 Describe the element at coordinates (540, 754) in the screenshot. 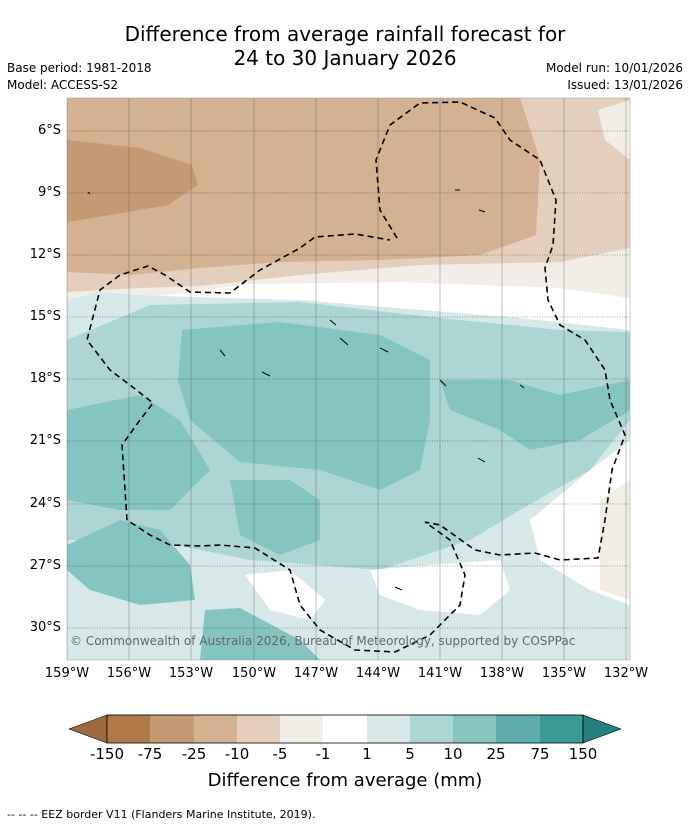

I see `colorbar-tick: 75` at that location.